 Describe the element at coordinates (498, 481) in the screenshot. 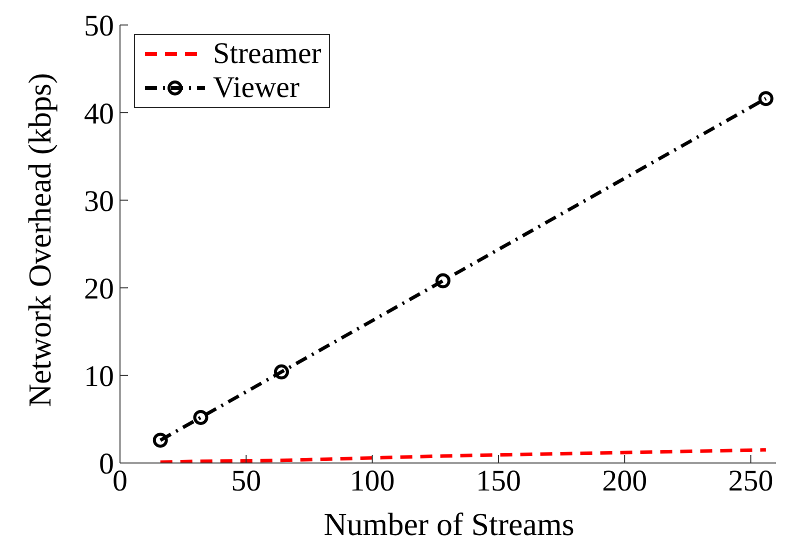

I see `x-tick-label: 150` at that location.